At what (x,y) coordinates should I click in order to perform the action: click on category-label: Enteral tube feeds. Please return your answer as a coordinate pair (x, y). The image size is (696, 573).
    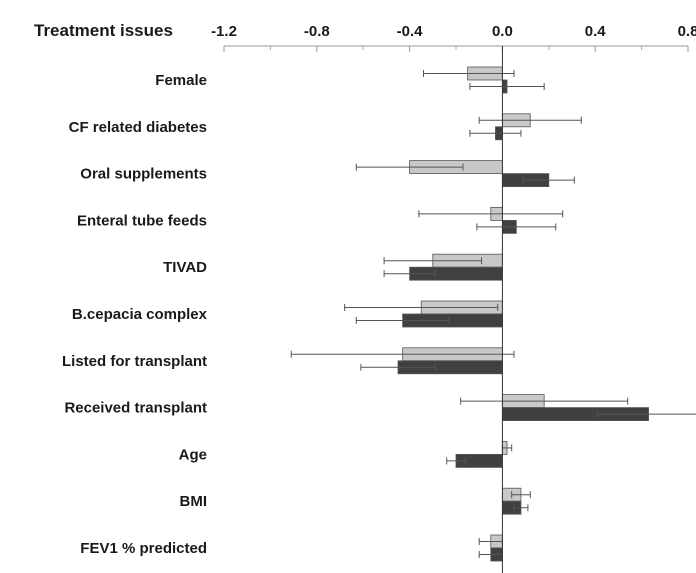
    Looking at the image, I should click on (142, 220).